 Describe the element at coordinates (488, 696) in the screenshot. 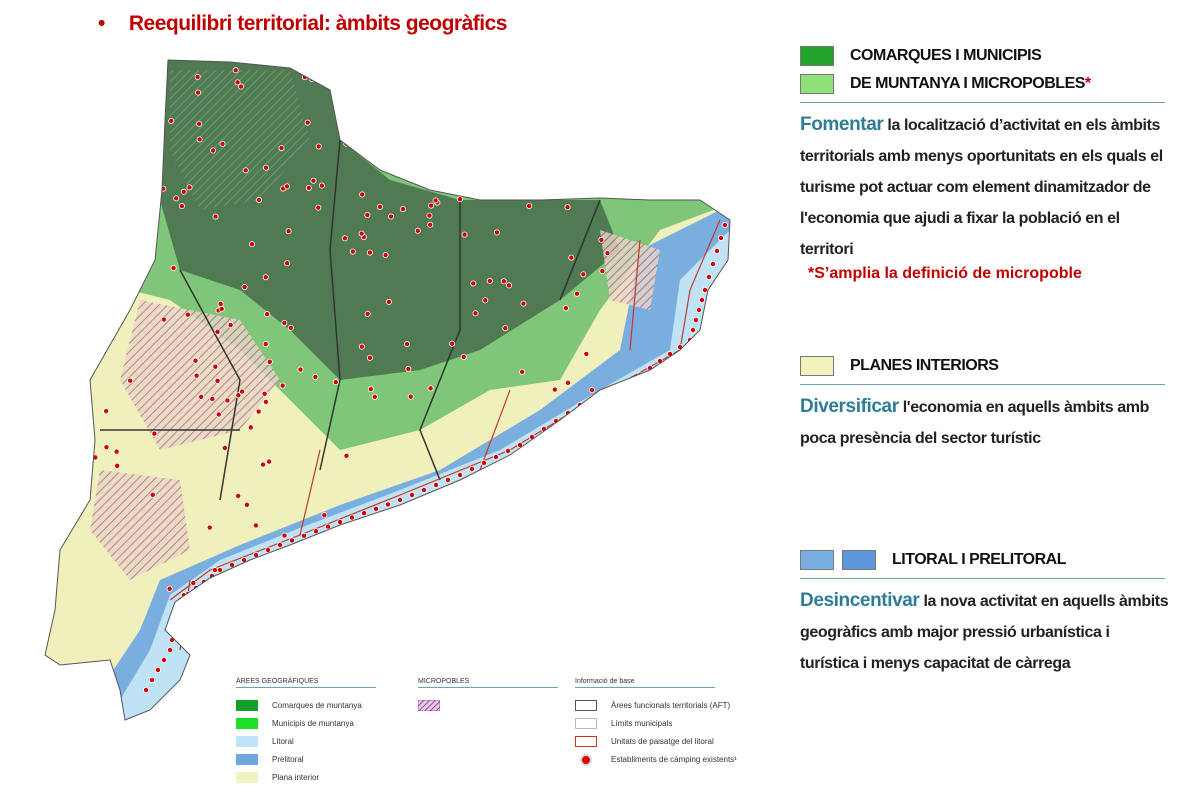

I see `legend-micropobles: MICROPOBLES` at that location.